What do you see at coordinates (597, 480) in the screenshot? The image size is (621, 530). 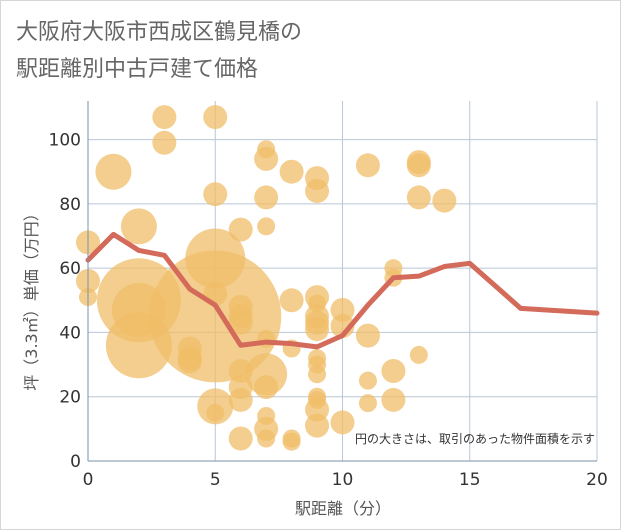 I see `x-tick-label-20: 20` at bounding box center [597, 480].